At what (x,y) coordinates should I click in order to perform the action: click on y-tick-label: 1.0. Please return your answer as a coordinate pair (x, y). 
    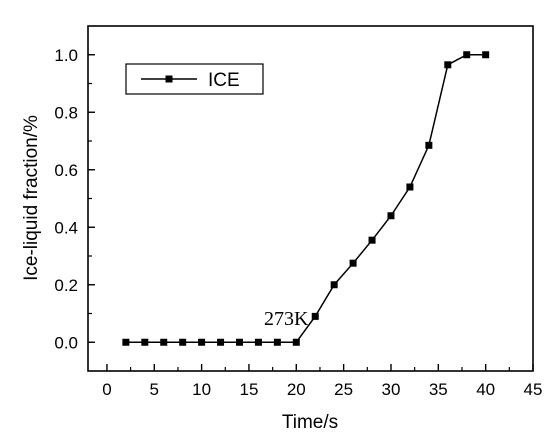
    Looking at the image, I should click on (66, 55).